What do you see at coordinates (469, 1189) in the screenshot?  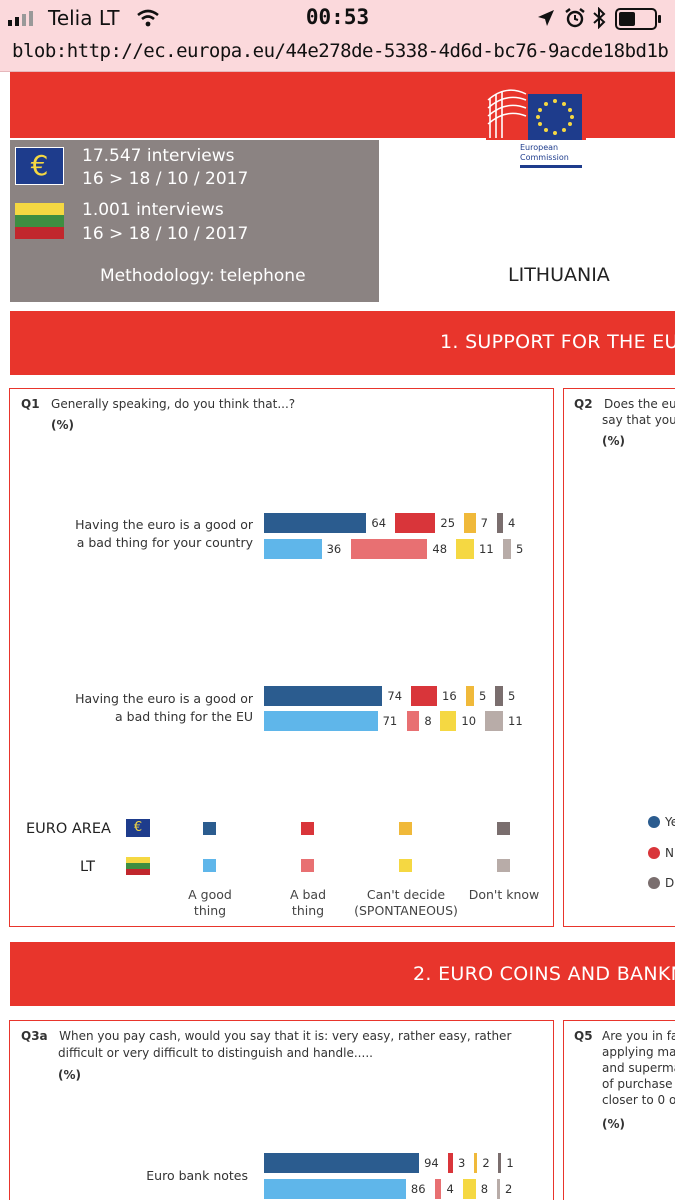 I see `q3a-lt-cant-decide-bar` at bounding box center [469, 1189].